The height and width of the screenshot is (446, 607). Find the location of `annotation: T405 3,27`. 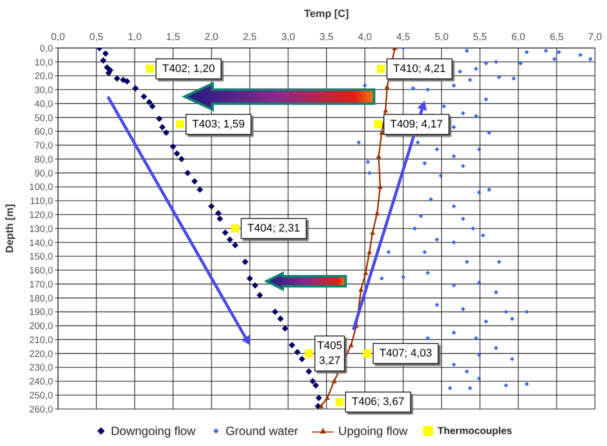

annotation: T405 3,27 is located at coordinates (329, 353).